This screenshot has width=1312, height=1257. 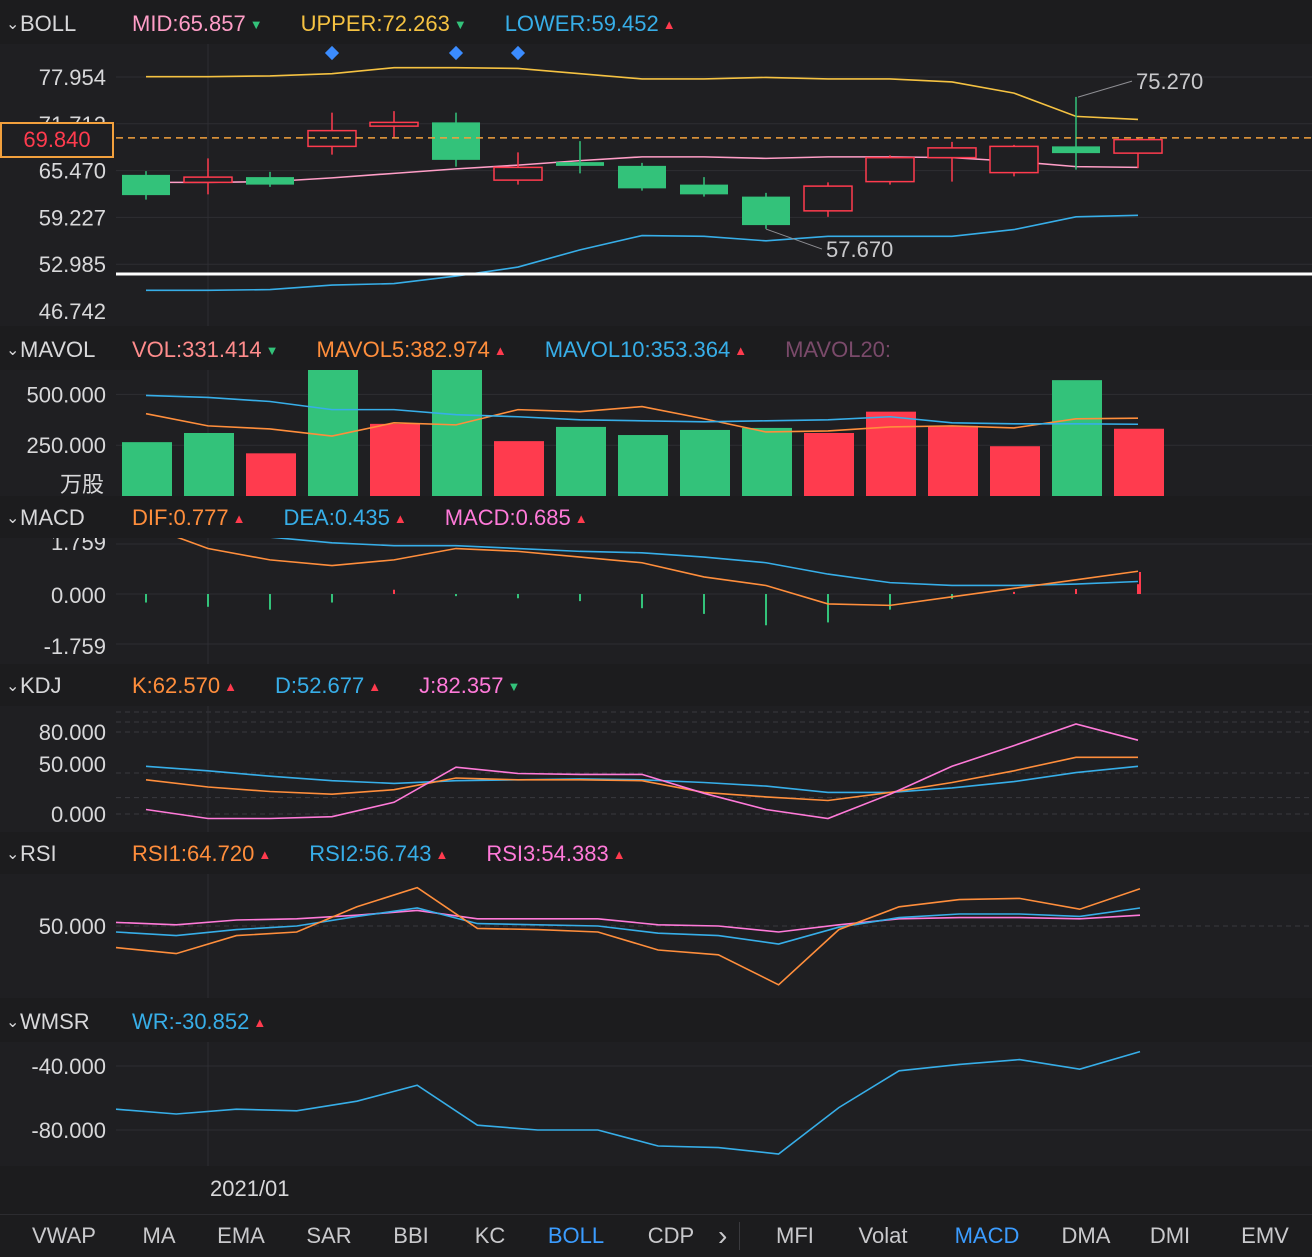 What do you see at coordinates (795, 1235) in the screenshot?
I see `tab-mfi: MFI` at bounding box center [795, 1235].